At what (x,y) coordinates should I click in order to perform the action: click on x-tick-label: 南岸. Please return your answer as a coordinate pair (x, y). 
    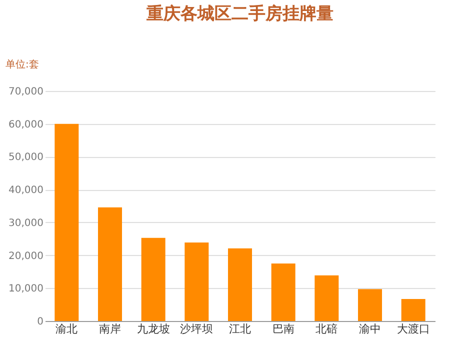
    Looking at the image, I should click on (110, 329).